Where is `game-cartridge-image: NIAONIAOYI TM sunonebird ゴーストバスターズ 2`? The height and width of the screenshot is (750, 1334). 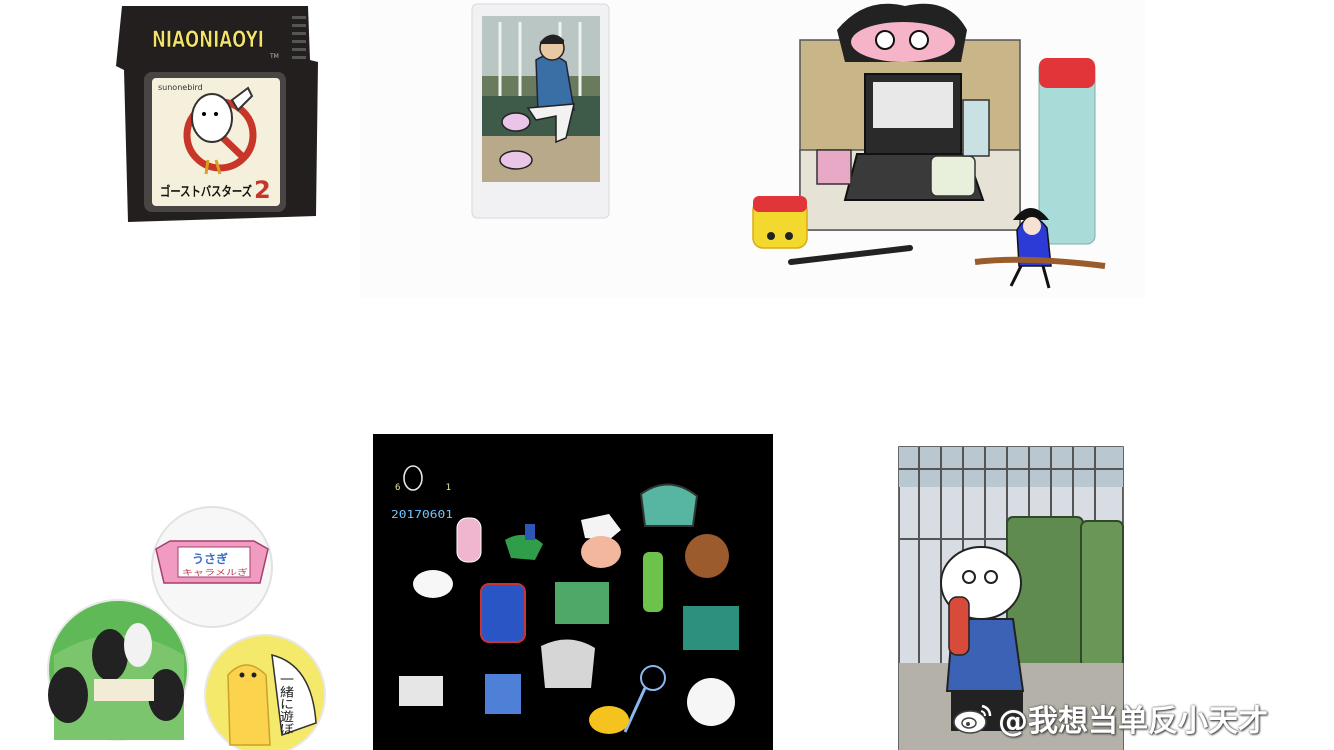 game-cartridge-image: NIAONIAOYI TM sunonebird ゴーストバスターズ 2 is located at coordinates (217, 115).